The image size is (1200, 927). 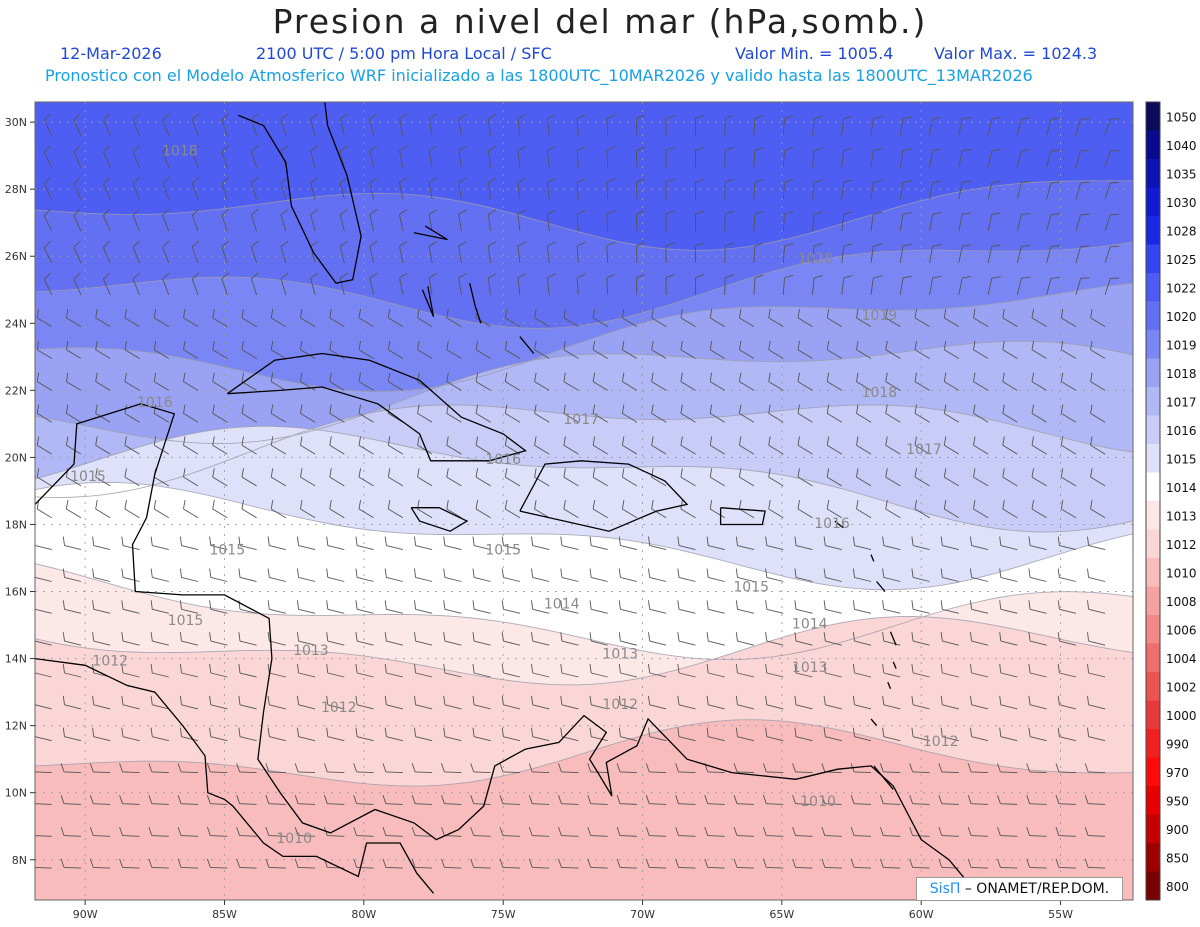 I want to click on colorbar-label: 1002, so click(x=1181, y=687).